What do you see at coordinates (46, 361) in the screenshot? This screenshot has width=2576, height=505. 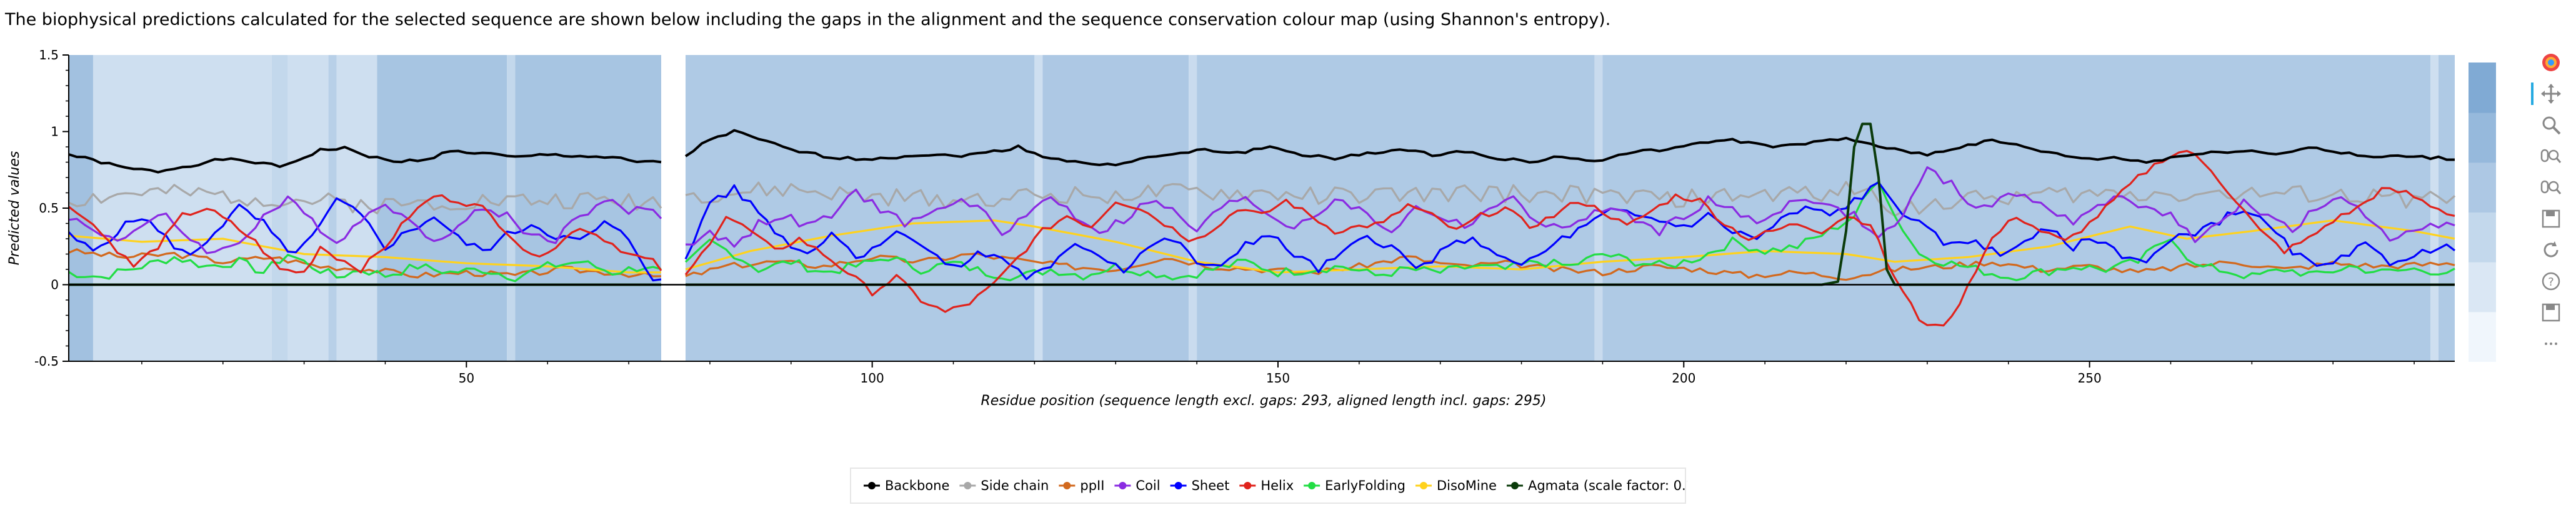 I see `y-tick-label: -0.5` at bounding box center [46, 361].